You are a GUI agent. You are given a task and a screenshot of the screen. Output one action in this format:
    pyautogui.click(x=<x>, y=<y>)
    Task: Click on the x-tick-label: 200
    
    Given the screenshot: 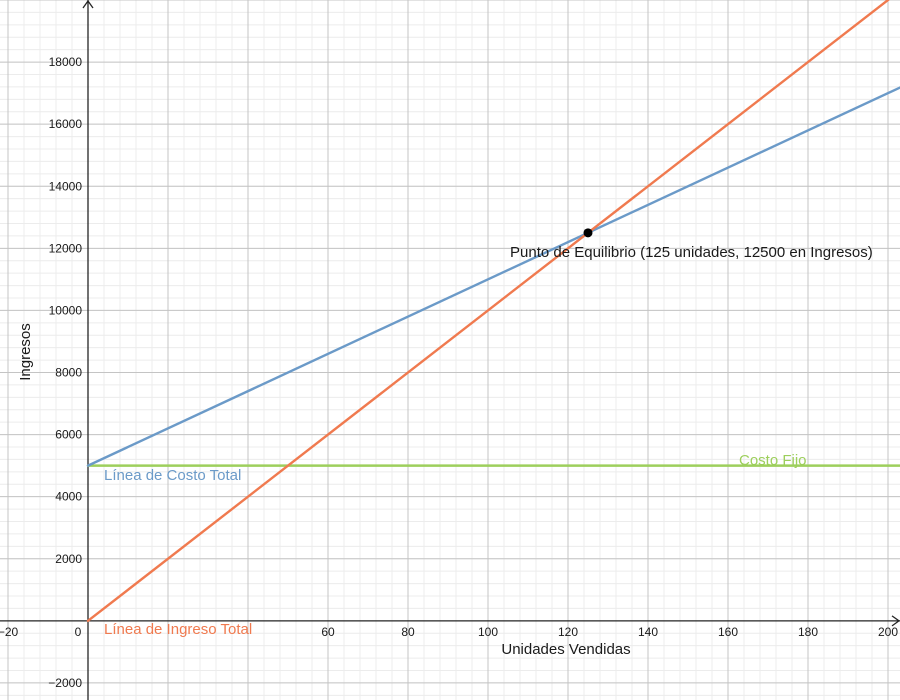 What is the action you would take?
    pyautogui.click(x=888, y=632)
    